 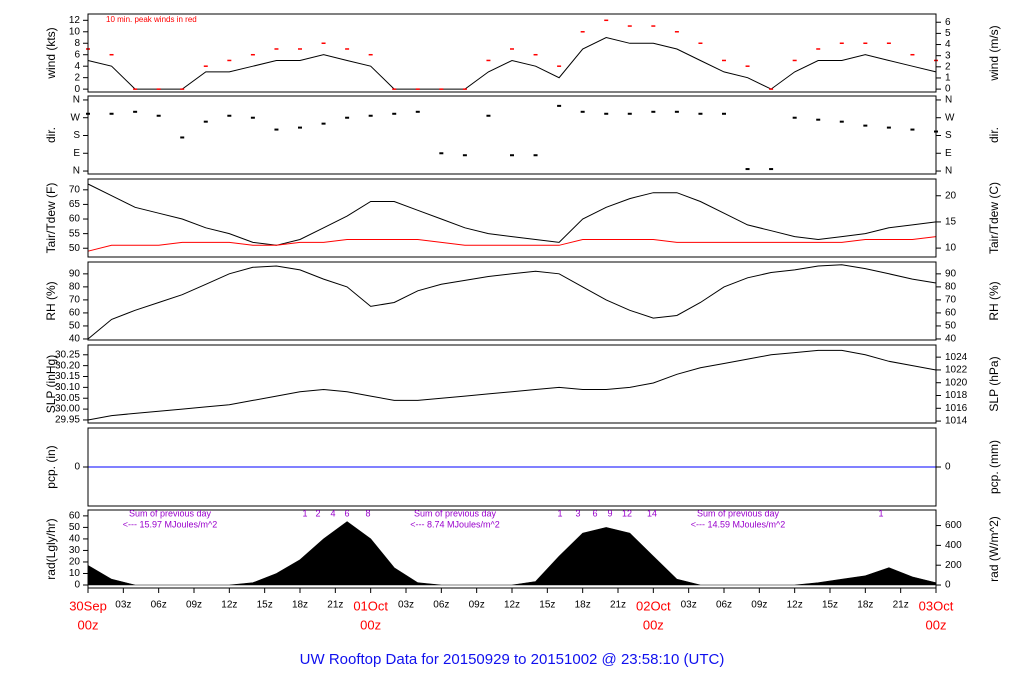 What do you see at coordinates (994, 218) in the screenshot?
I see `y2-axis-label: Tair/Tdew (C)` at bounding box center [994, 218].